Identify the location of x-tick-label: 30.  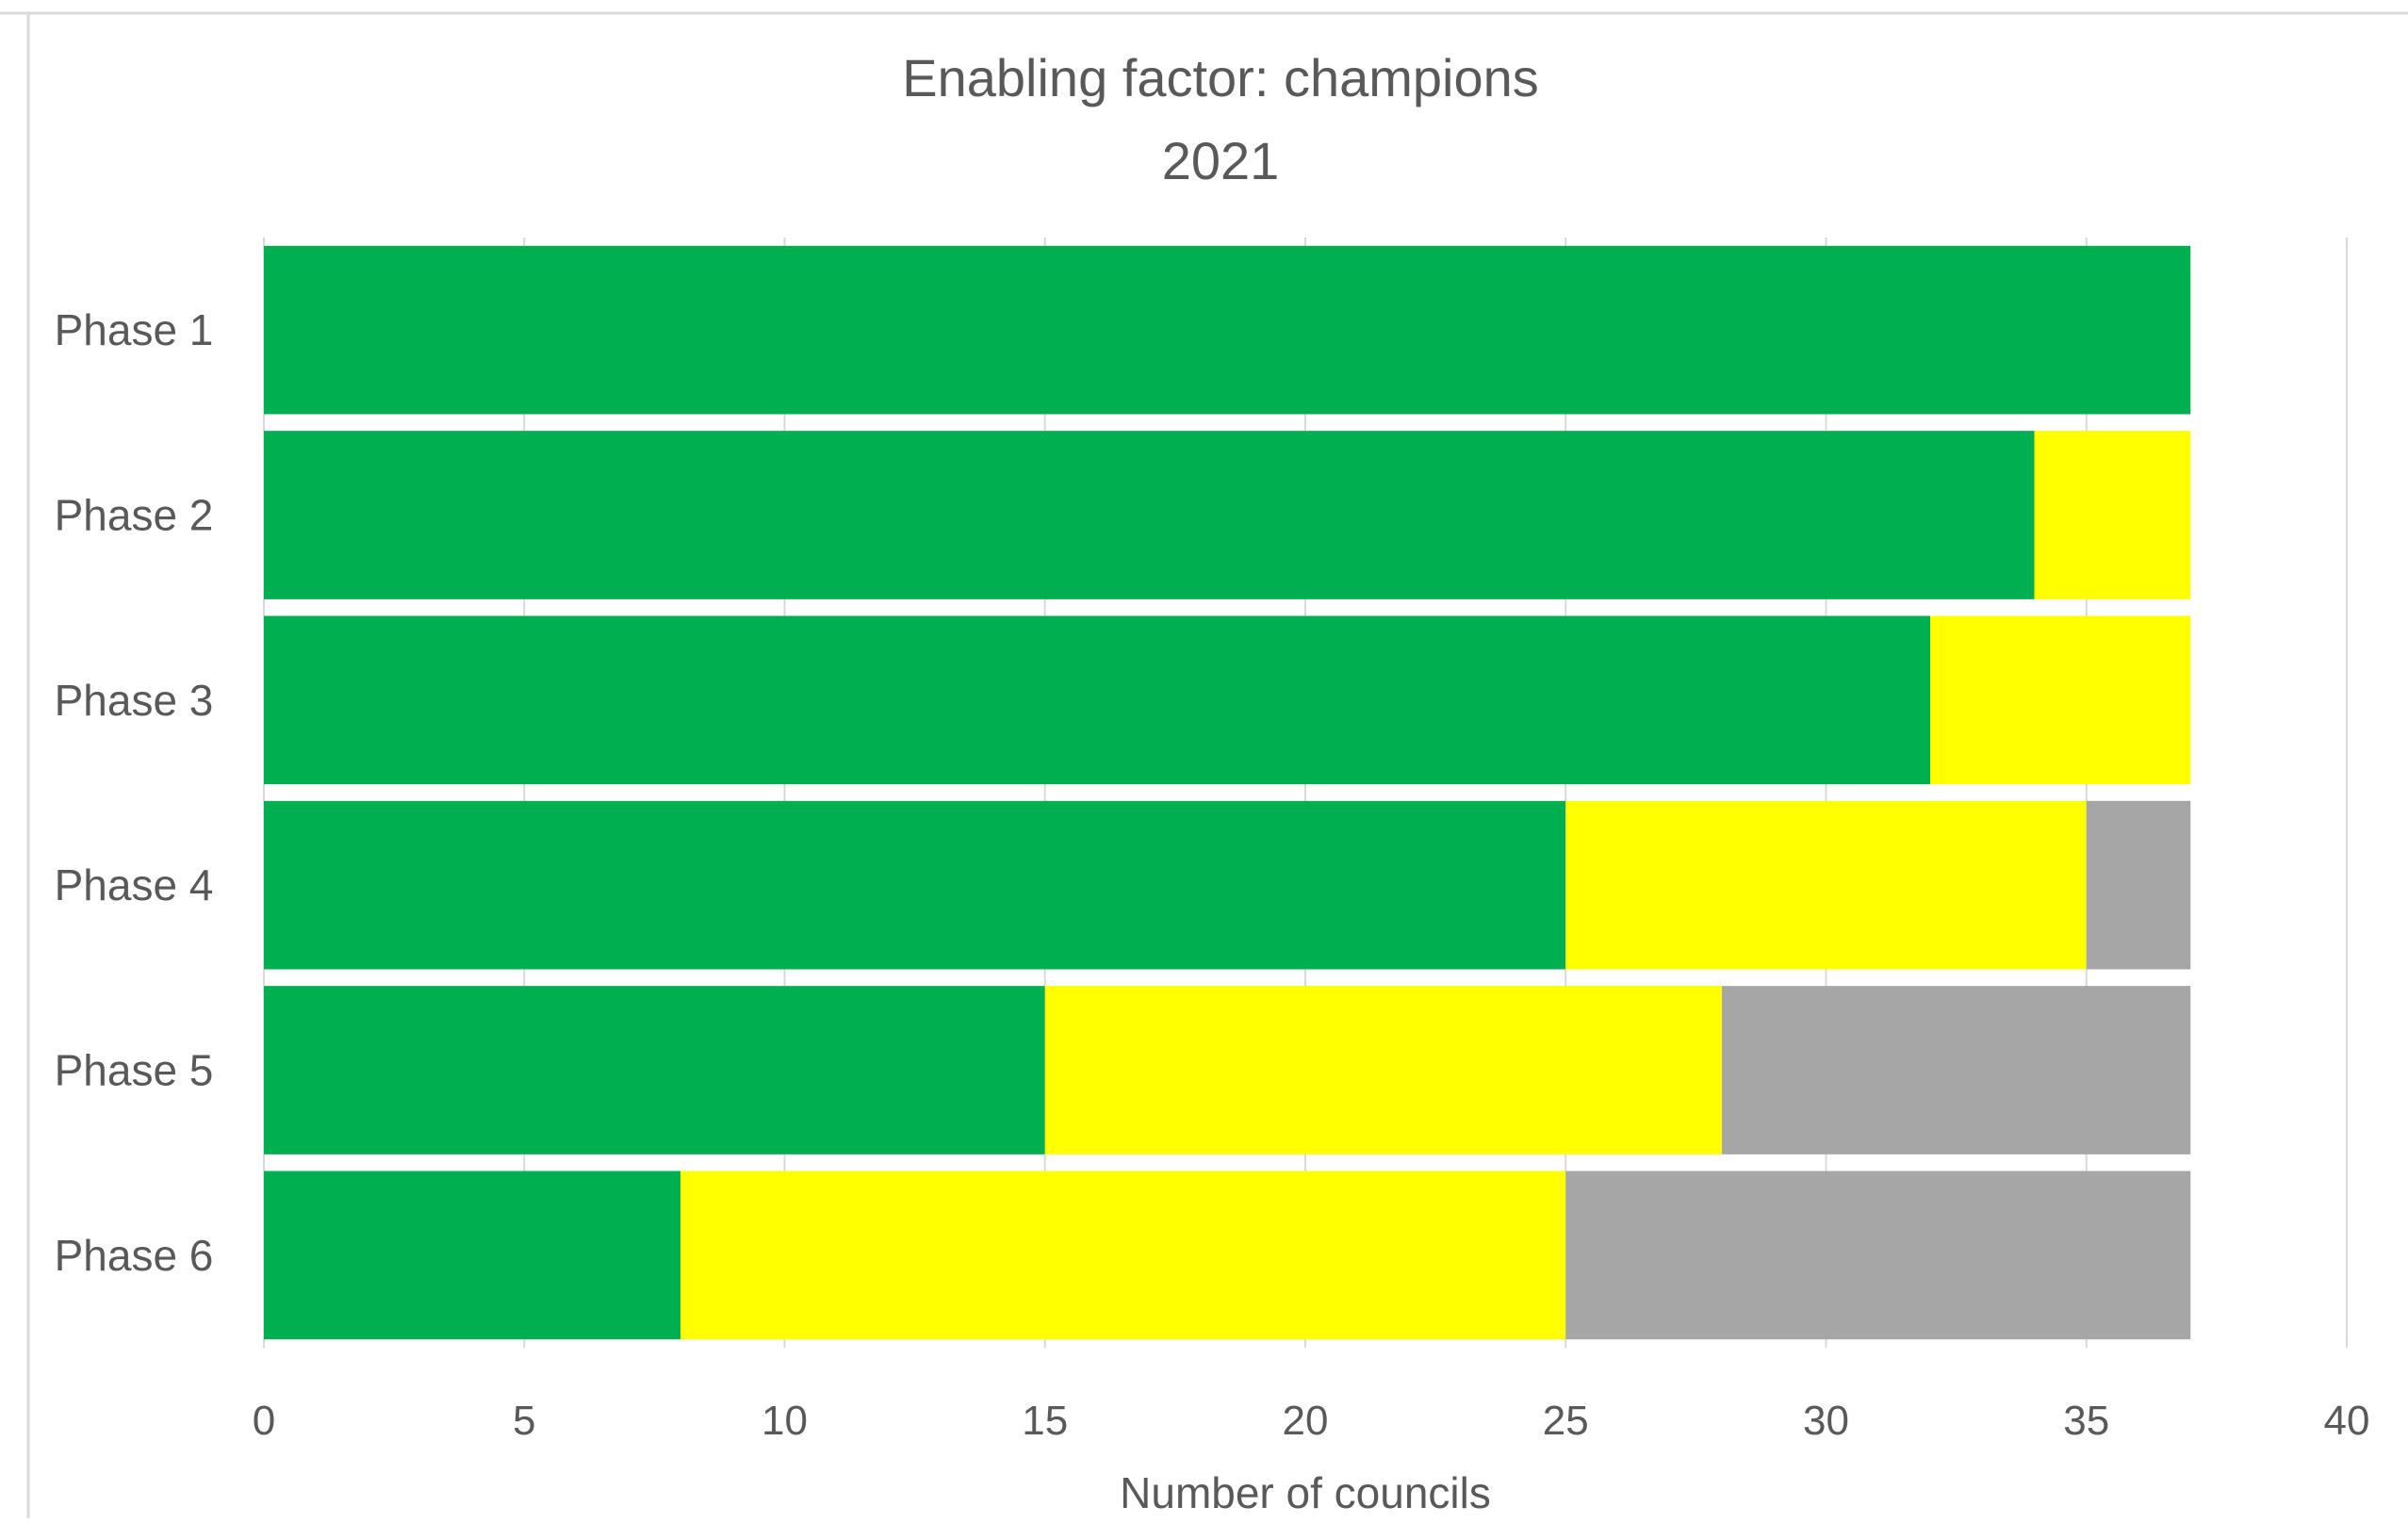
(1826, 1421).